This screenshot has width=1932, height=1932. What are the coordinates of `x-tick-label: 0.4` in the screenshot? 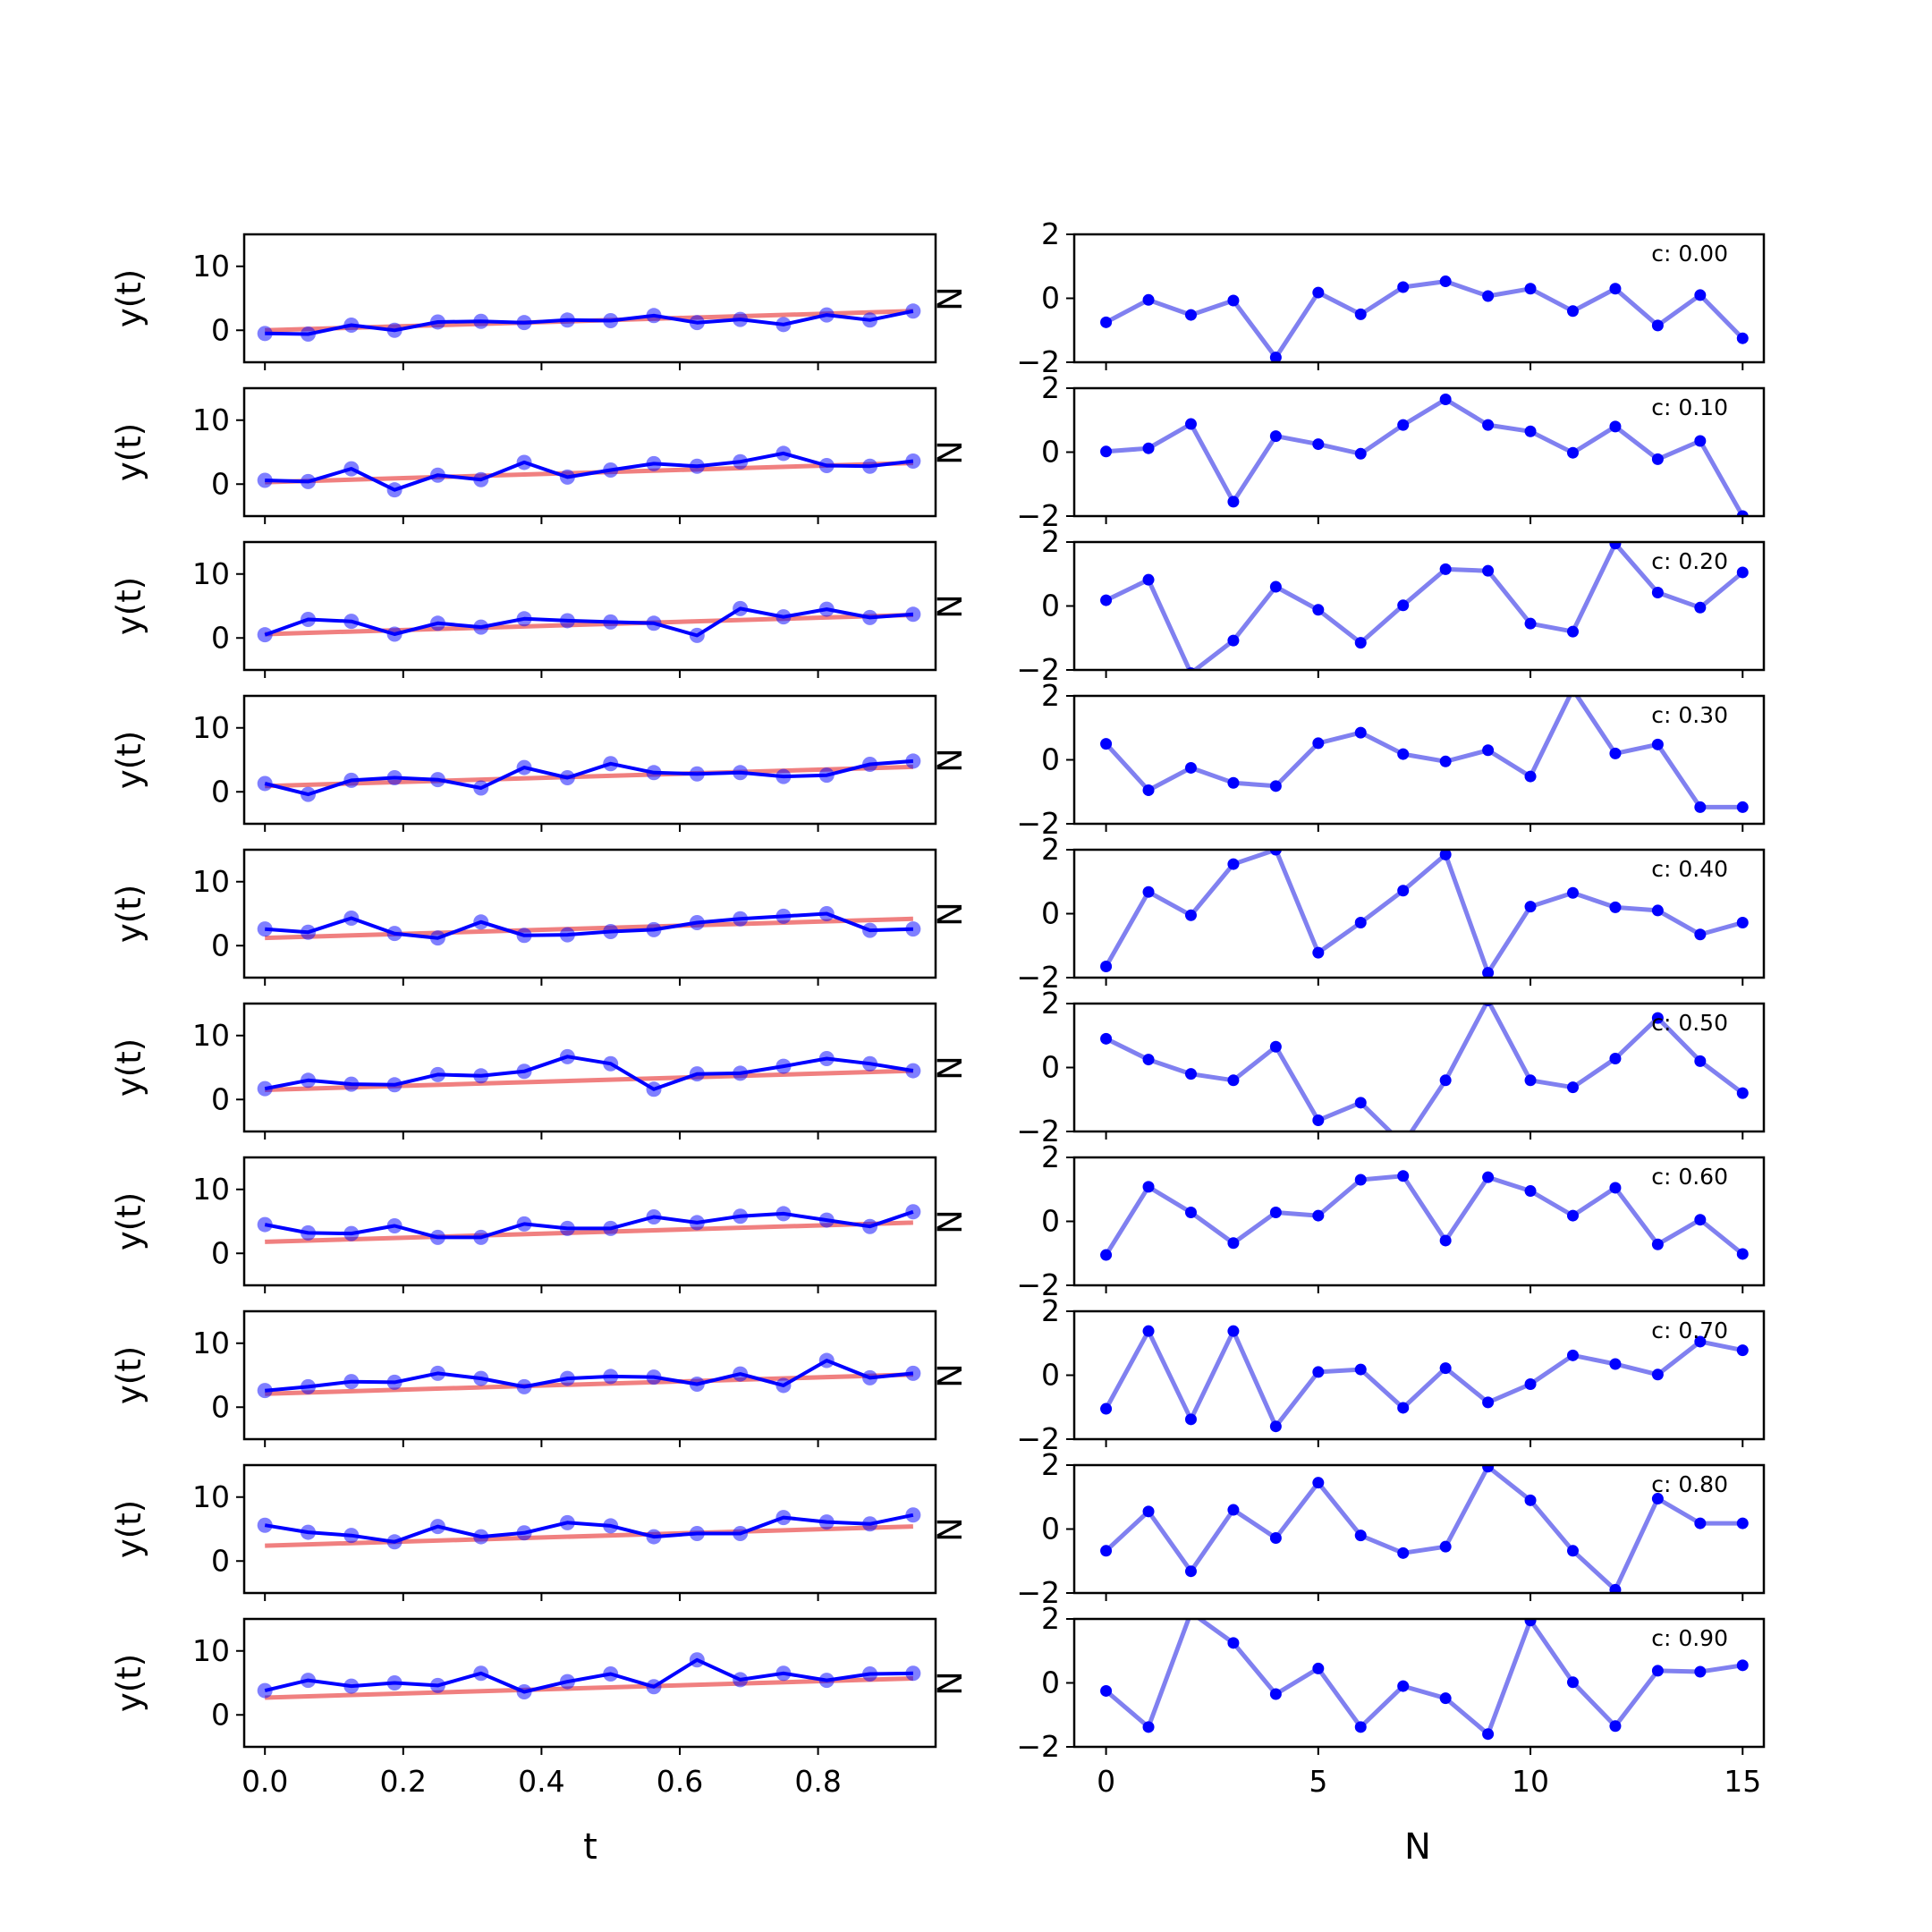 It's located at (541, 1781).